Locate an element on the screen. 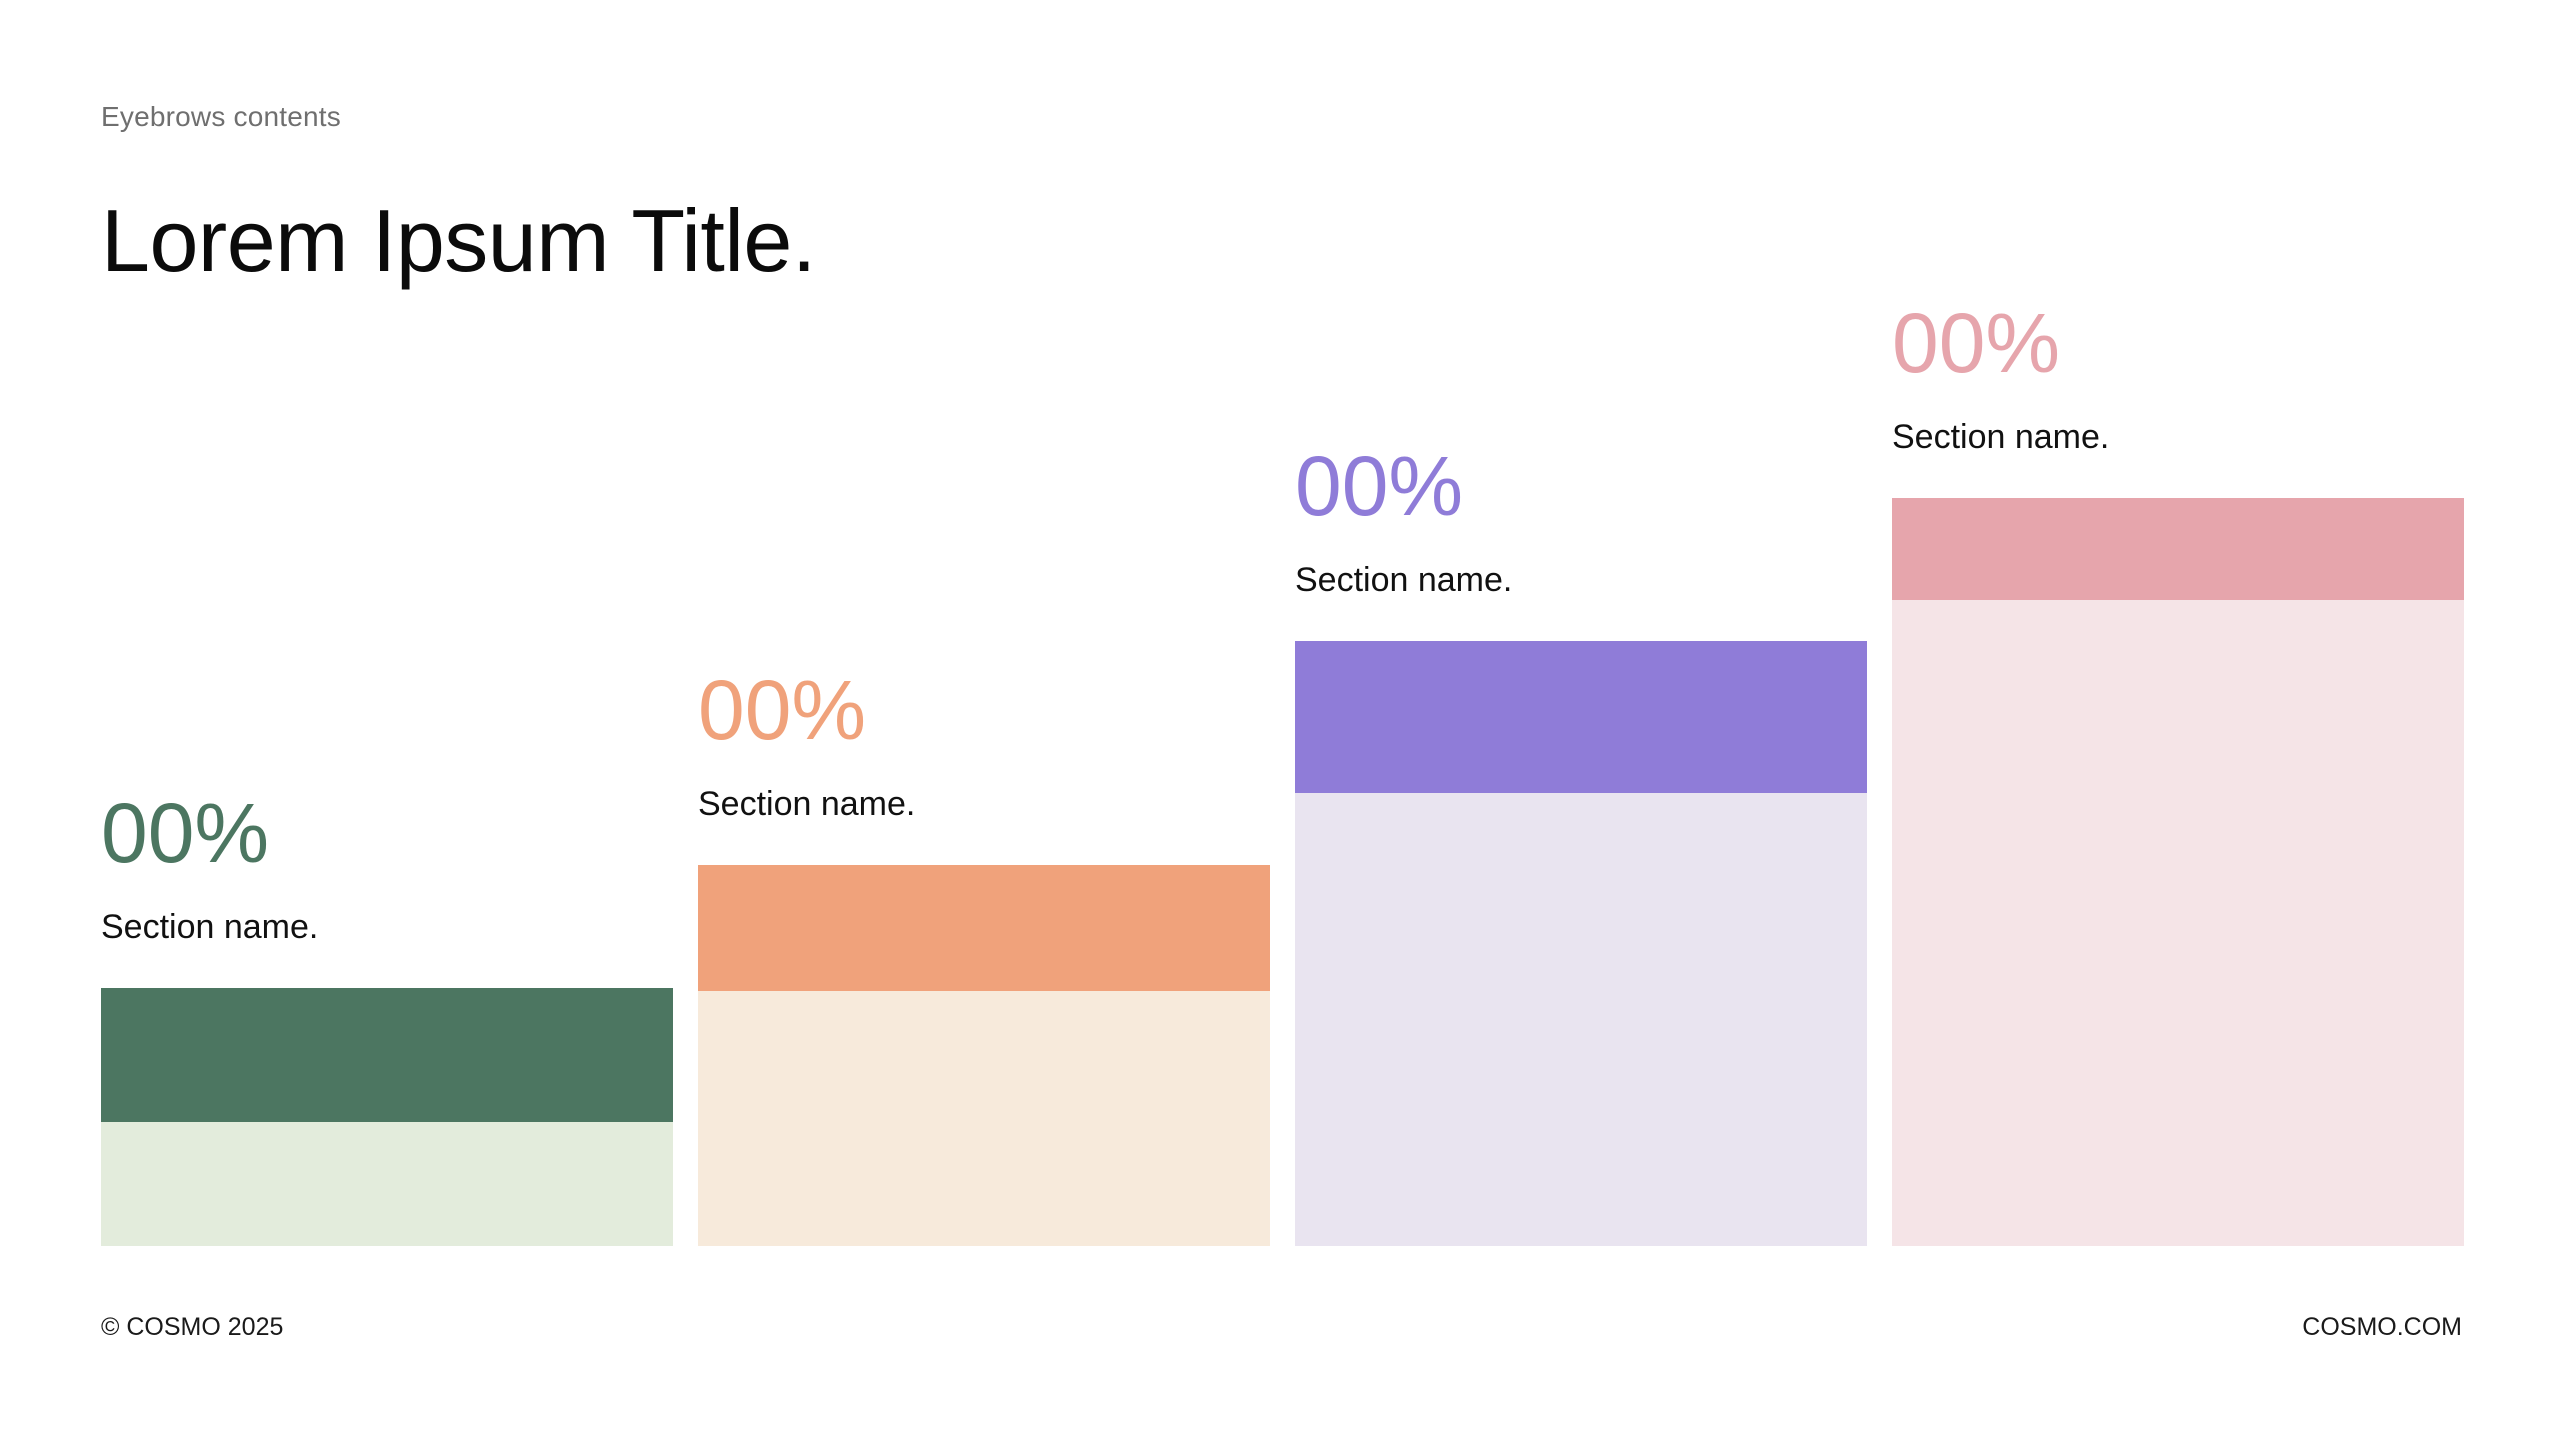  chart-column-3: 00% Section name. is located at coordinates (1581, 842).